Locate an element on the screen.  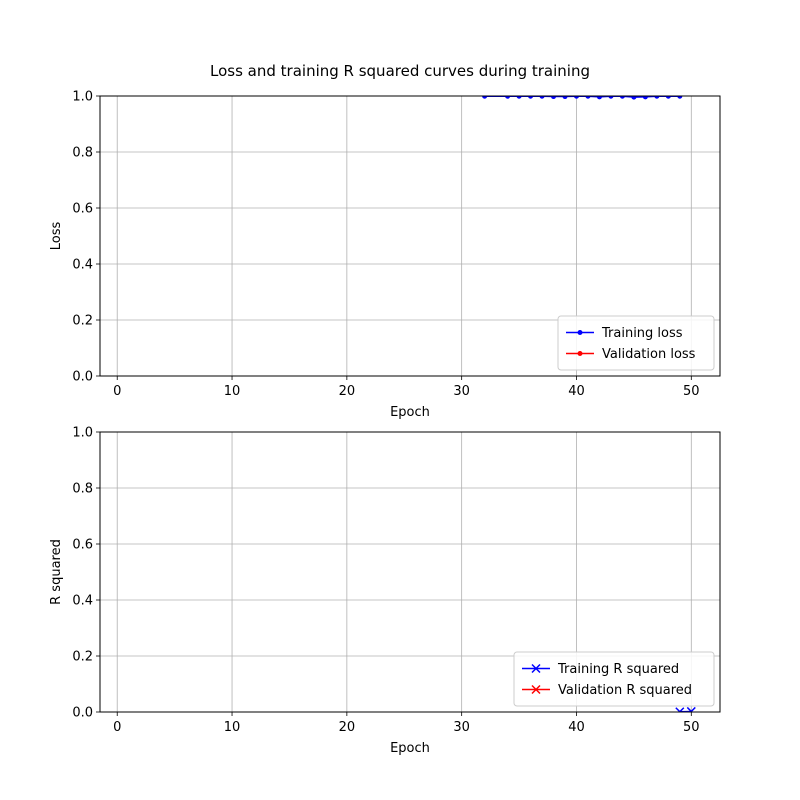
loss-y-axis-label: Loss is located at coordinates (56, 236).